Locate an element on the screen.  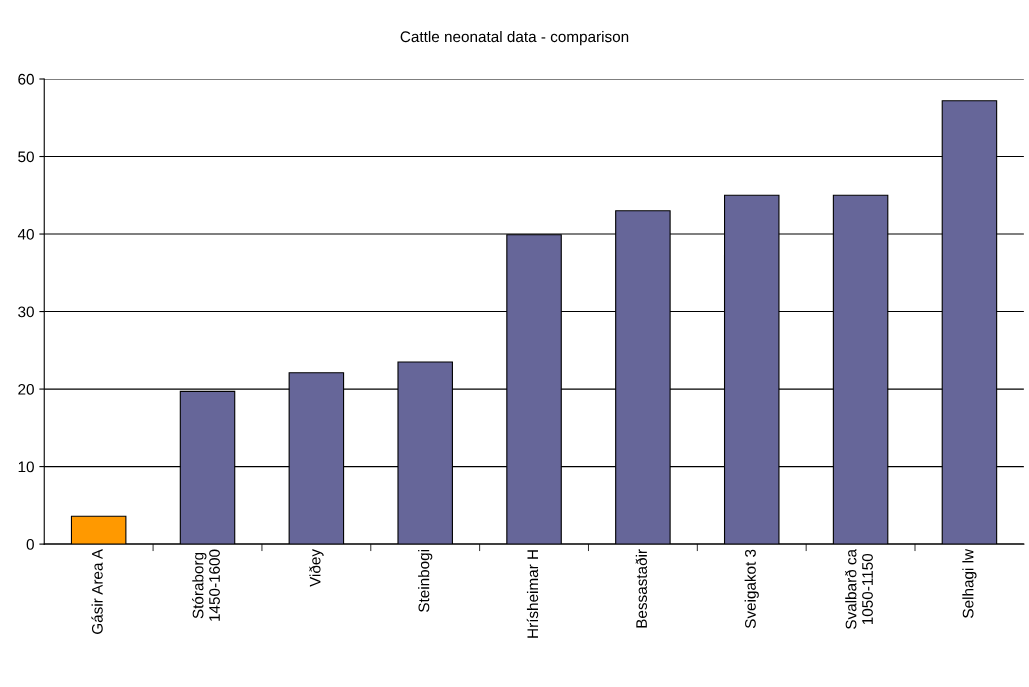
x-tick-label: Viðey is located at coordinates (316, 567).